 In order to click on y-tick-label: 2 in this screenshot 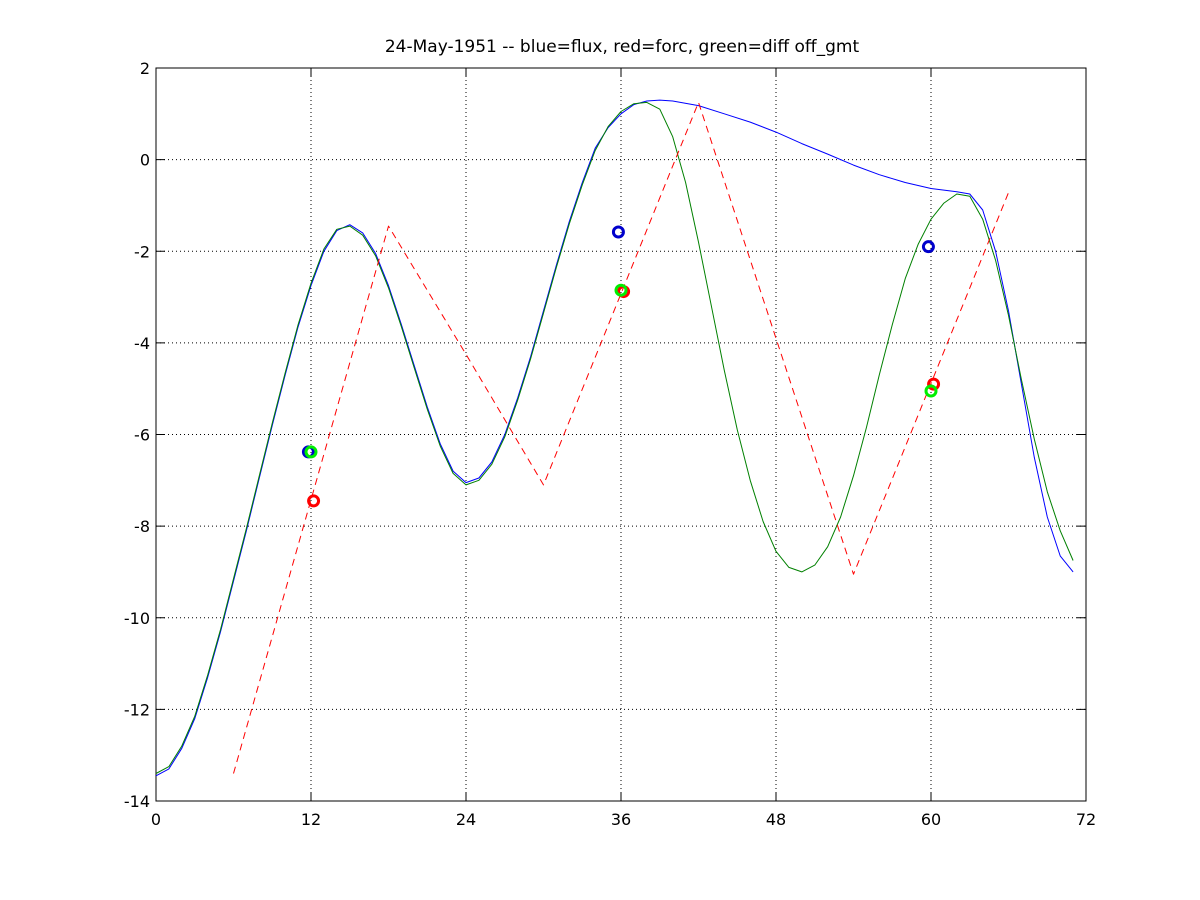, I will do `click(145, 68)`.